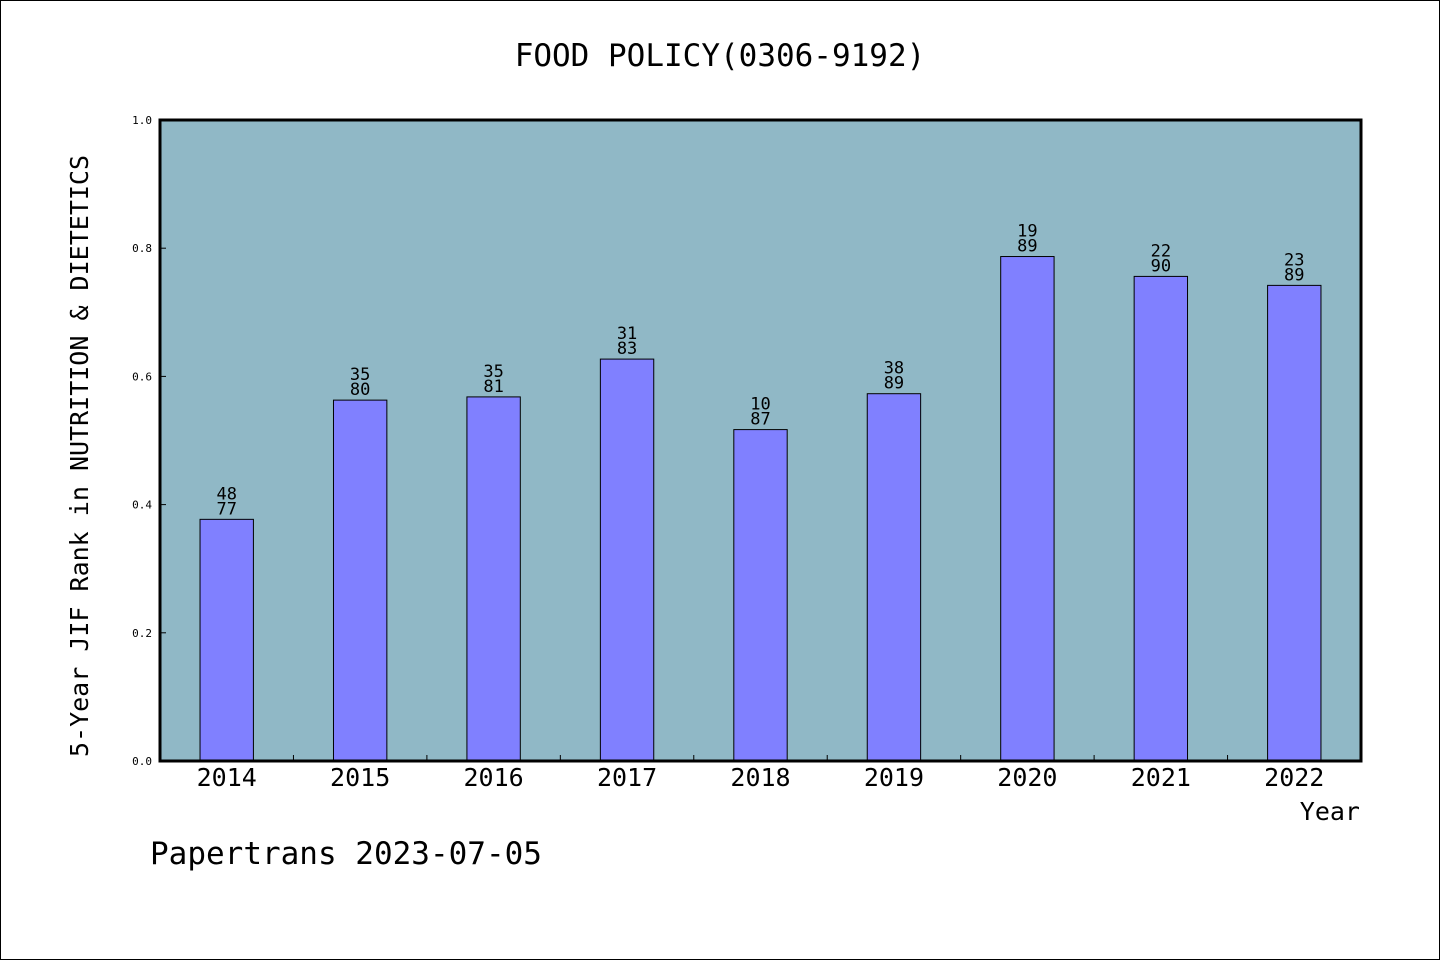 Image resolution: width=1440 pixels, height=960 pixels. I want to click on bar-total-label: 83, so click(627, 349).